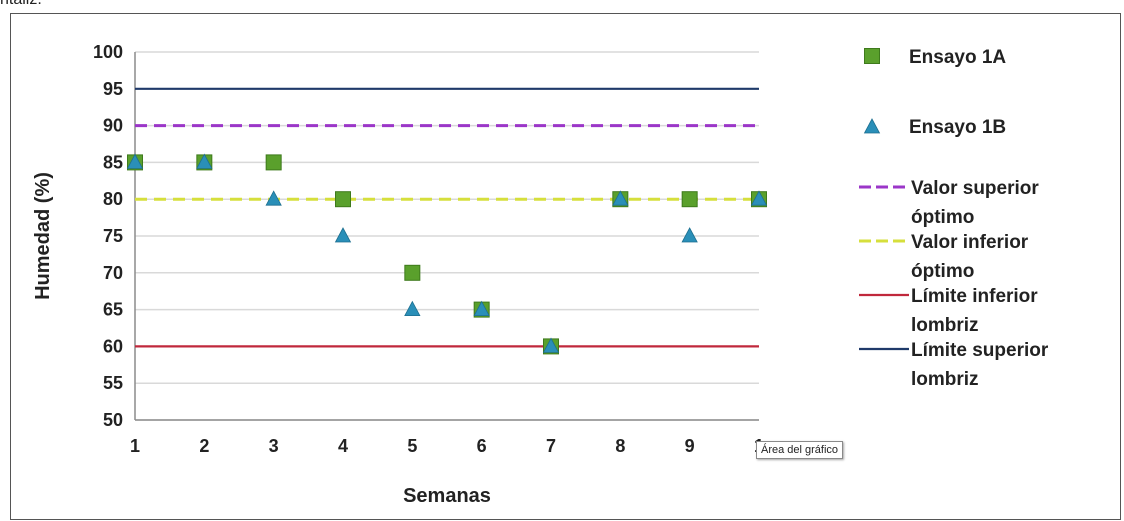 The width and height of the screenshot is (1124, 521). Describe the element at coordinates (113, 89) in the screenshot. I see `y-tick-label: 95` at that location.